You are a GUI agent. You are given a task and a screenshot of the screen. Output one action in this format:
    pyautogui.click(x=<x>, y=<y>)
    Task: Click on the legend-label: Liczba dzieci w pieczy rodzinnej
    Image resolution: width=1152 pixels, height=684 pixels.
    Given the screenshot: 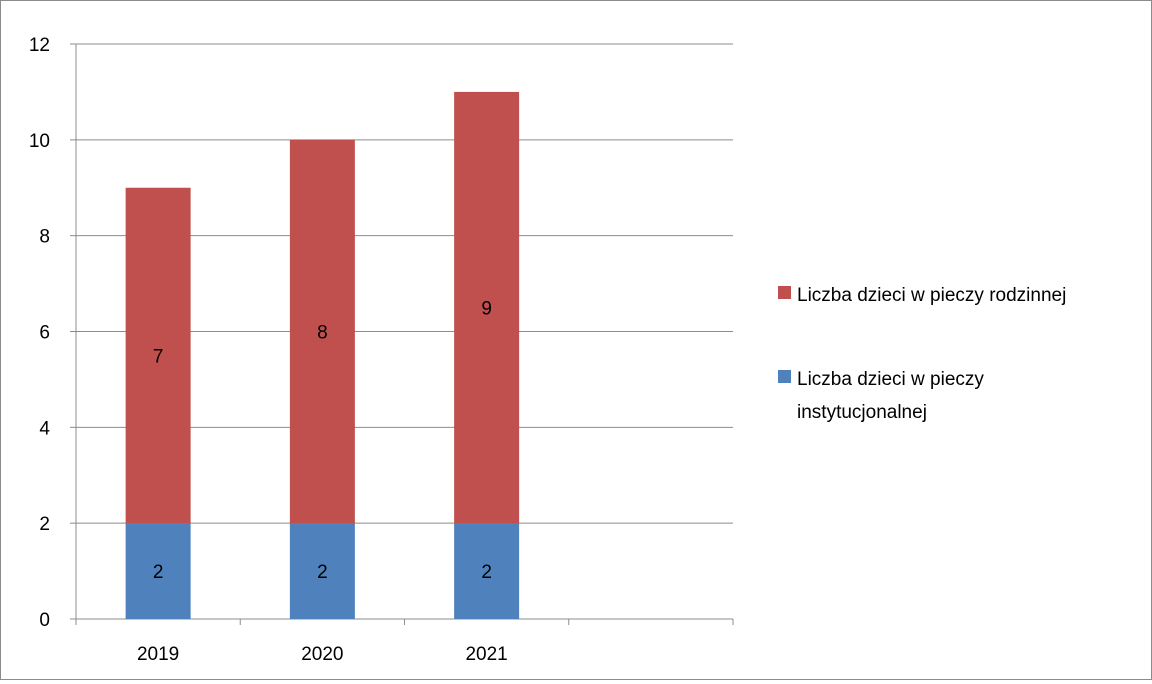 What is the action you would take?
    pyautogui.click(x=931, y=295)
    